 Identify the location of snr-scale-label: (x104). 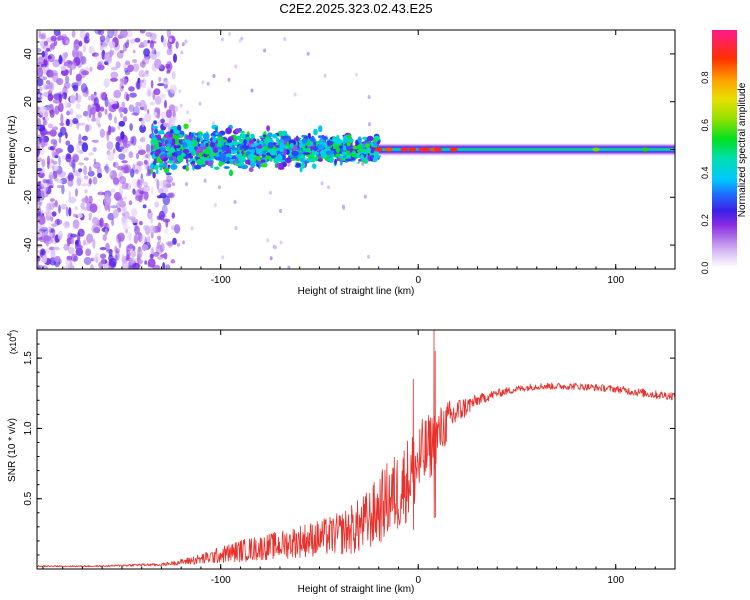
(12, 342).